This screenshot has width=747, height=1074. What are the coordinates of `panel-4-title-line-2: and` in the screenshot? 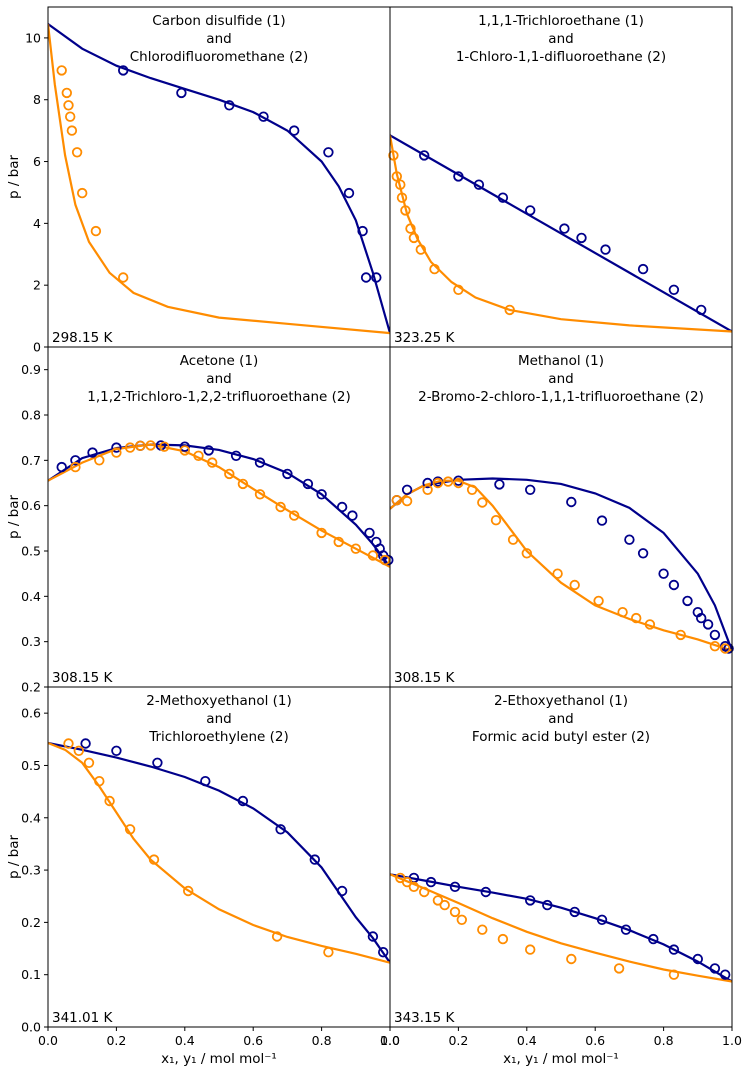 It's located at (560, 379).